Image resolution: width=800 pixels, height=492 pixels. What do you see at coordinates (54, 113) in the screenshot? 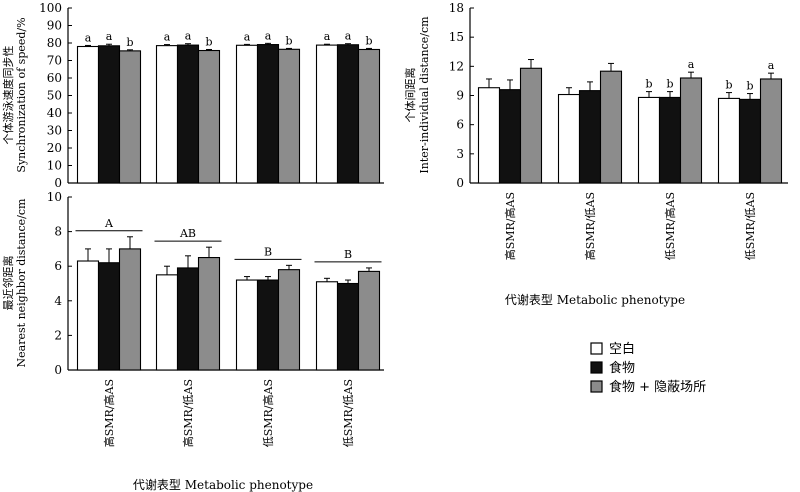
I see `y-tick-label: 40` at bounding box center [54, 113].